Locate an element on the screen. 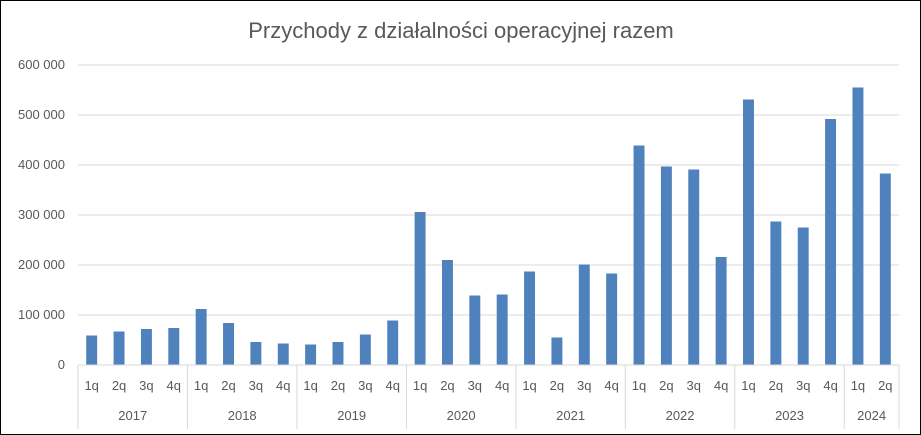 The height and width of the screenshot is (435, 921). year-tick-label: 2017 is located at coordinates (132, 415).